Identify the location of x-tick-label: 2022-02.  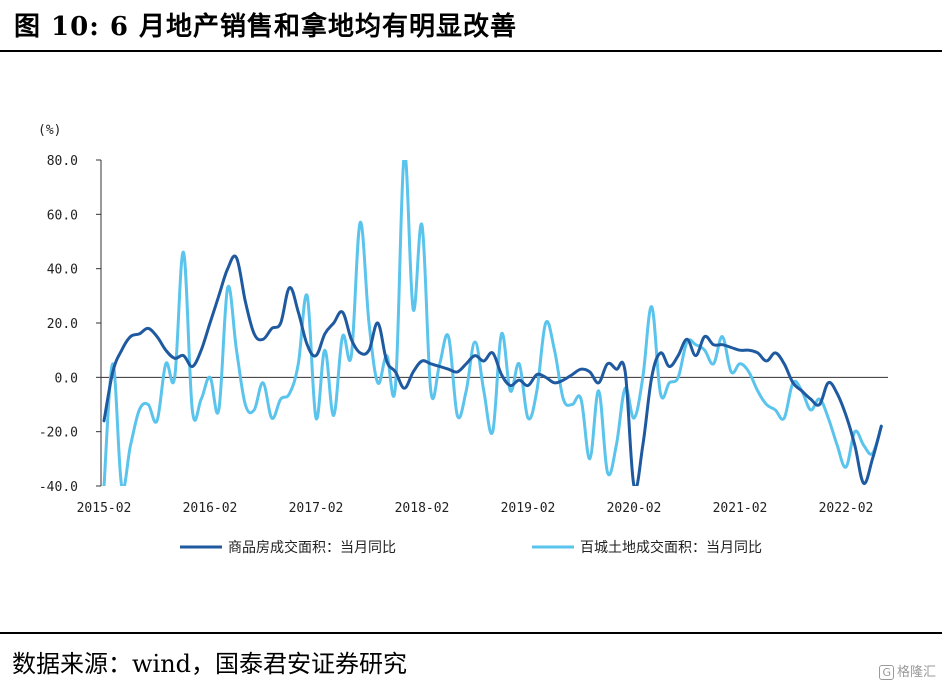
(846, 508).